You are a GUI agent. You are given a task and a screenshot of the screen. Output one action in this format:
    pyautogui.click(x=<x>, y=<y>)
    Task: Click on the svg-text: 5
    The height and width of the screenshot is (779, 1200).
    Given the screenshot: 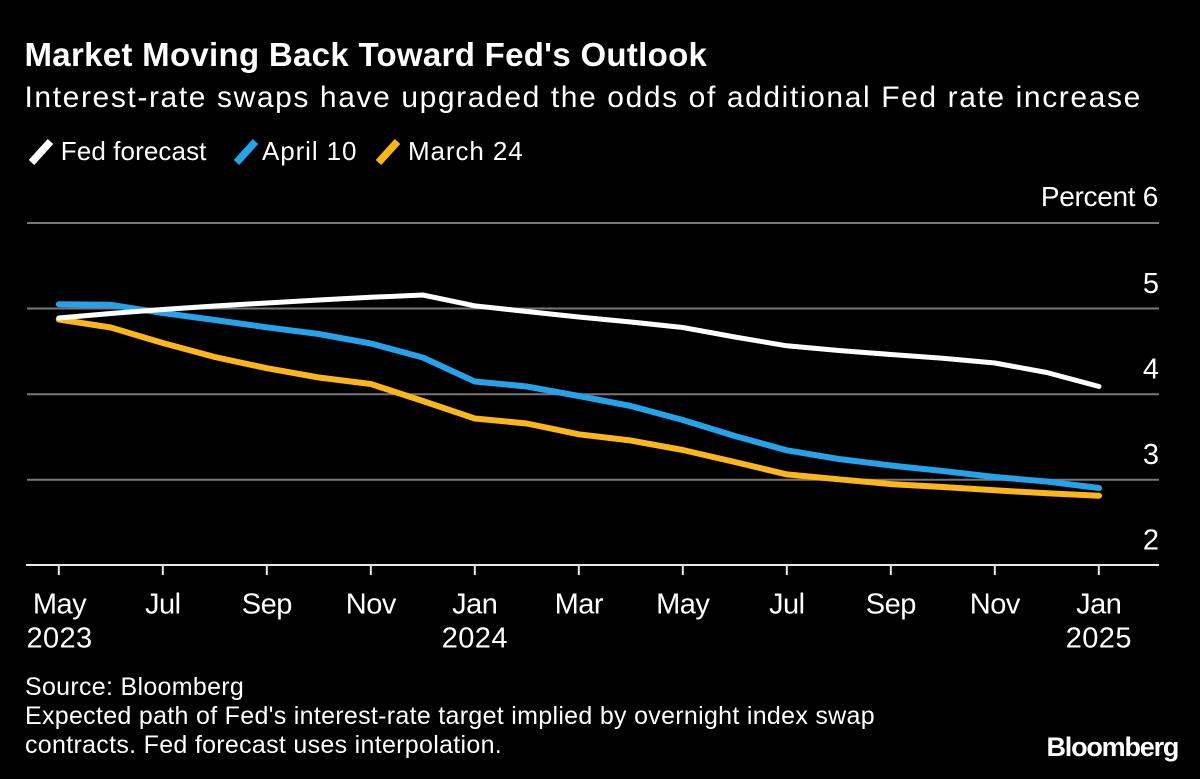 What is the action you would take?
    pyautogui.click(x=1151, y=284)
    